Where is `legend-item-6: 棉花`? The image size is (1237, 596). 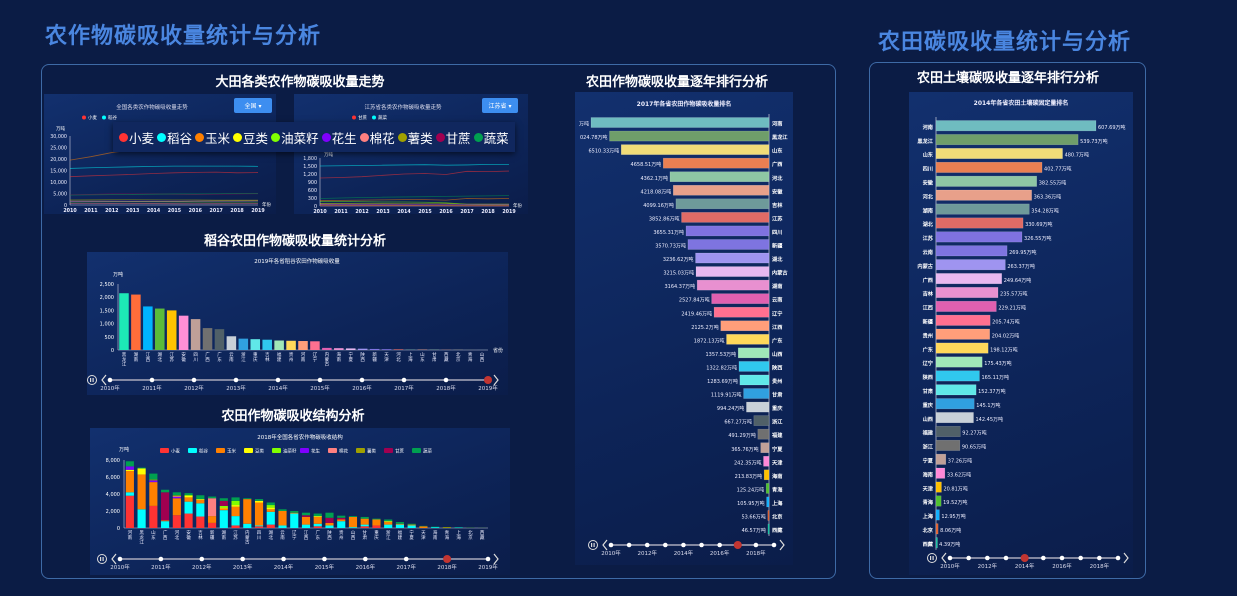 legend-item-6: 棉花 is located at coordinates (377, 137).